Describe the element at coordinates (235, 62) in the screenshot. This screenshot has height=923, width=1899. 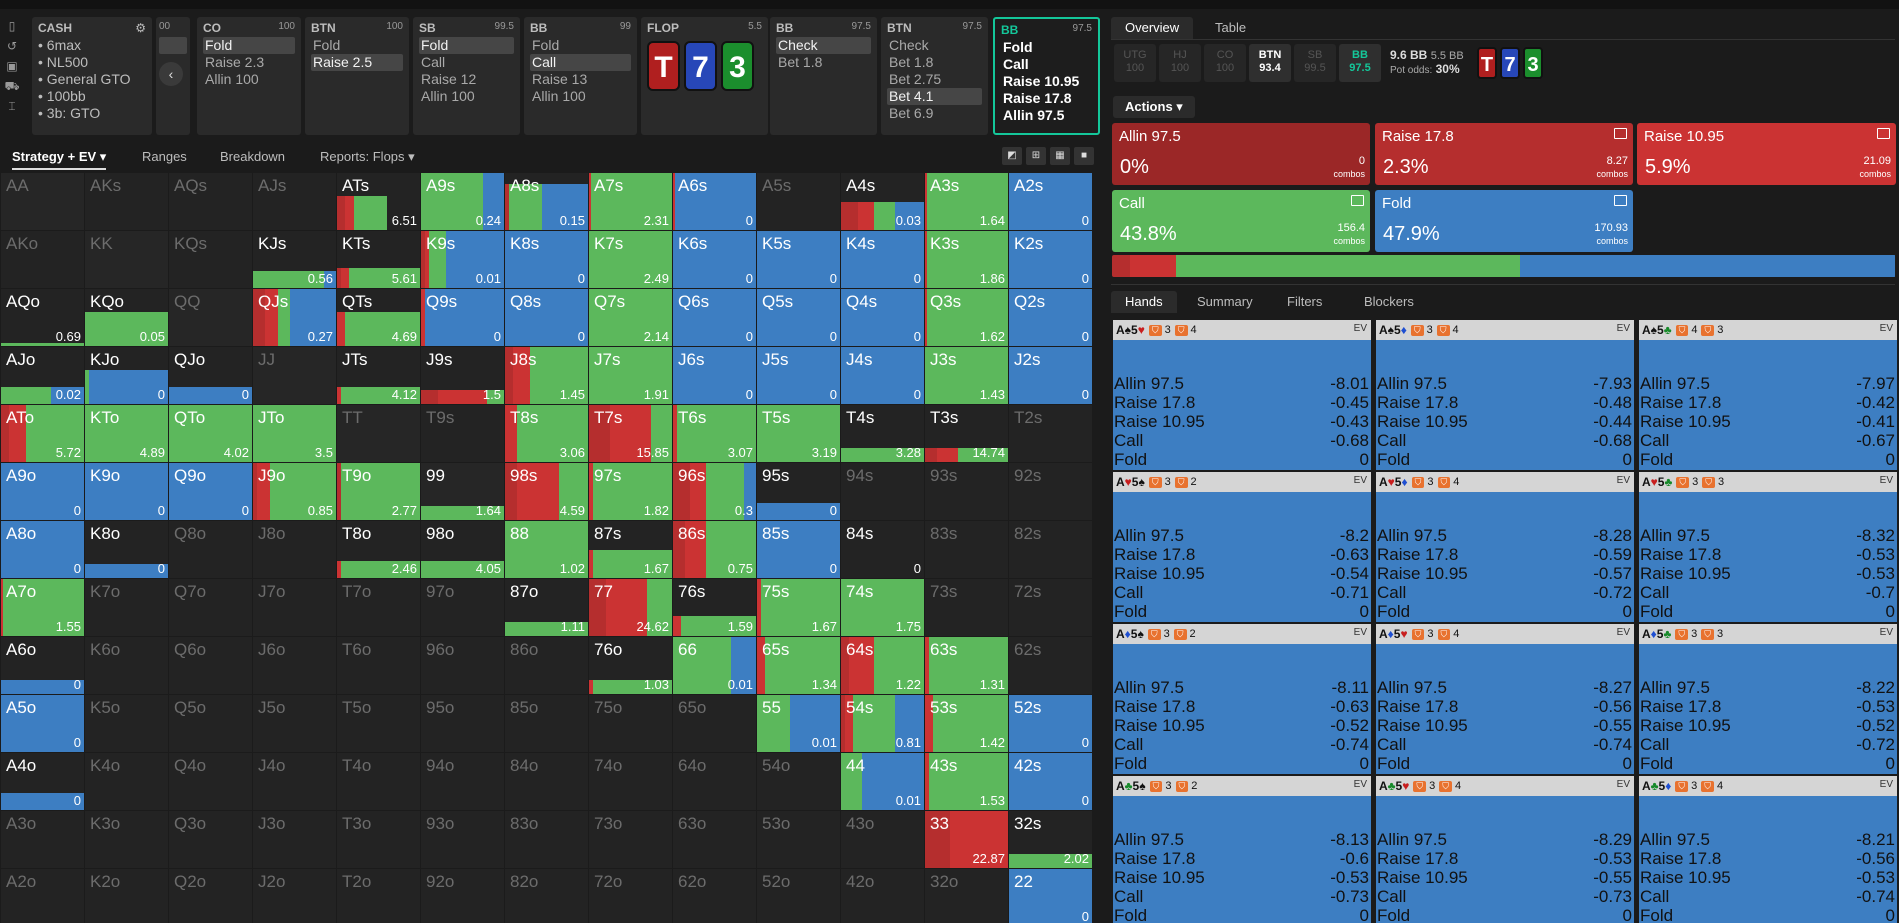
I see `action-item: Raise 2.3` at that location.